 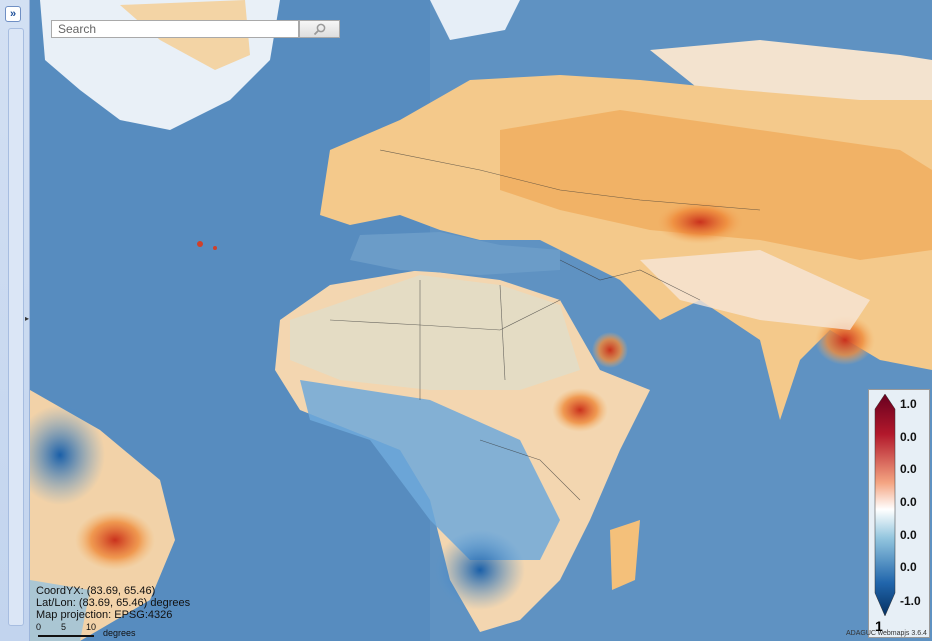 I want to click on scale-line, so click(x=66, y=636).